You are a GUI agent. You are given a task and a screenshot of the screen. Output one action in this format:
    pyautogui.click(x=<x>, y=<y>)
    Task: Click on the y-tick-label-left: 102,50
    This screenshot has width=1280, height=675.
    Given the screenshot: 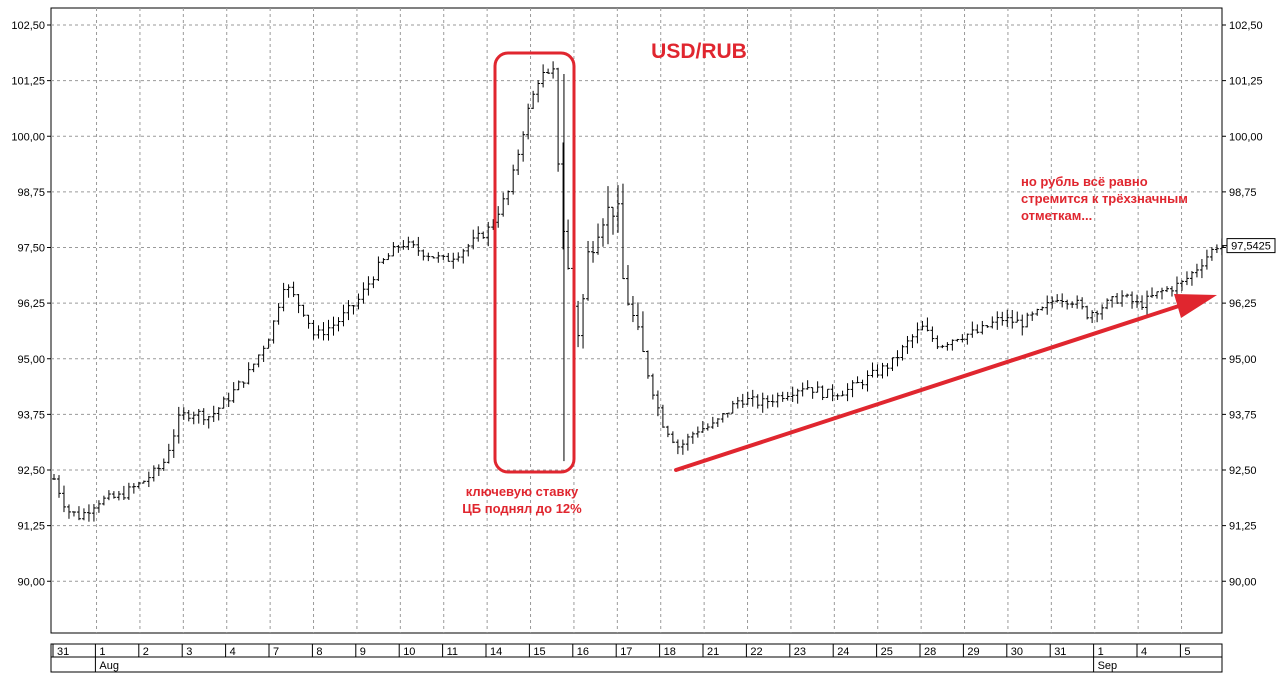 What is the action you would take?
    pyautogui.click(x=28, y=26)
    